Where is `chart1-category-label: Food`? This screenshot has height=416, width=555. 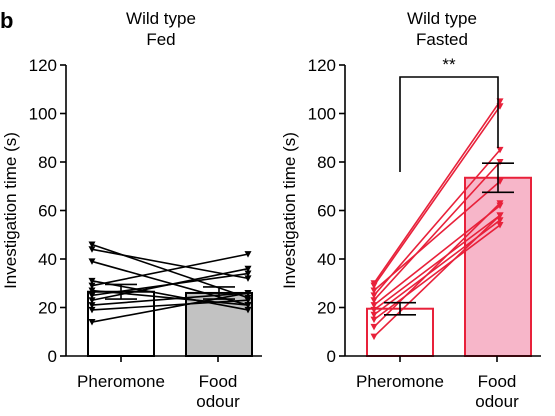
chart1-category-label: Food is located at coordinates (218, 381).